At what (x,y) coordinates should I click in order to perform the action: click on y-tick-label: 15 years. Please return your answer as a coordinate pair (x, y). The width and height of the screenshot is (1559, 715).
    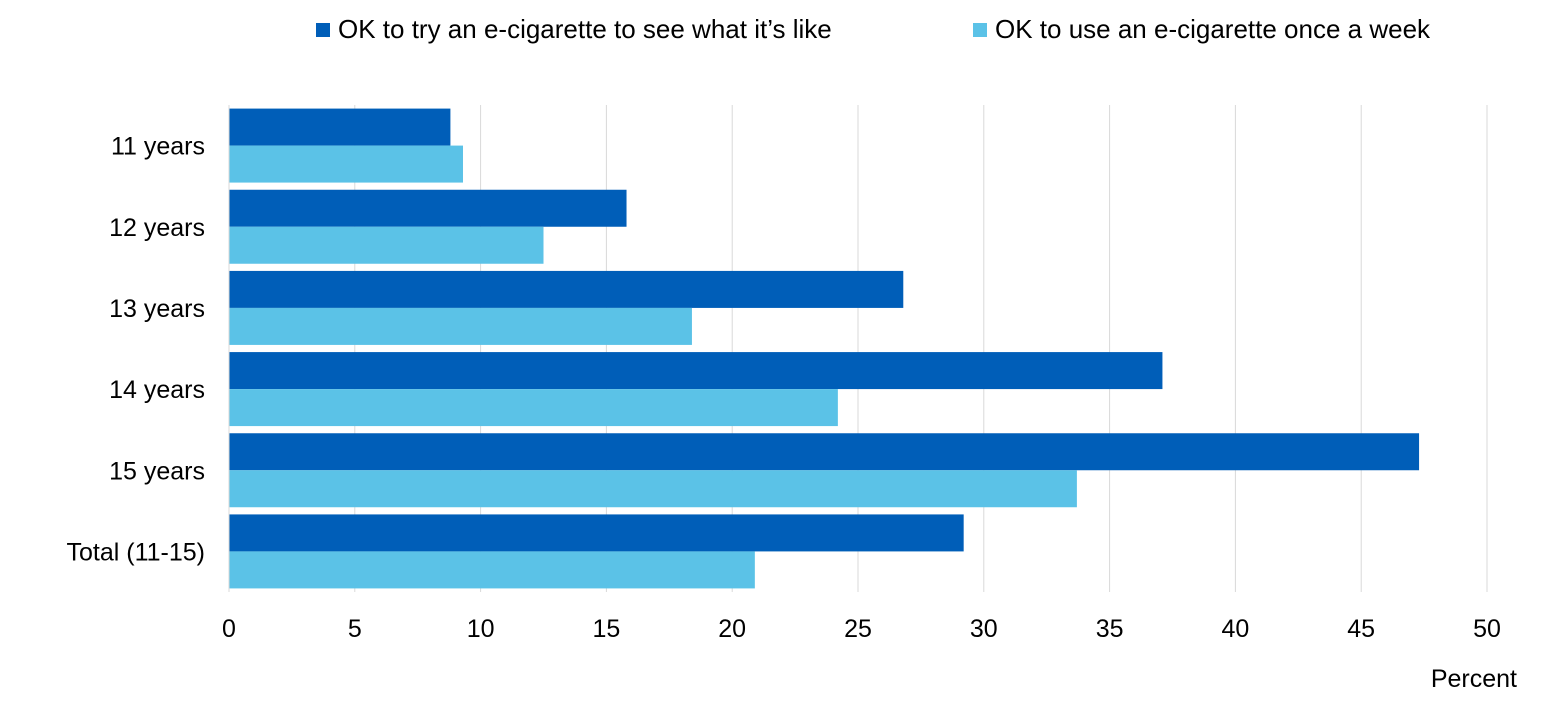
    Looking at the image, I should click on (157, 471).